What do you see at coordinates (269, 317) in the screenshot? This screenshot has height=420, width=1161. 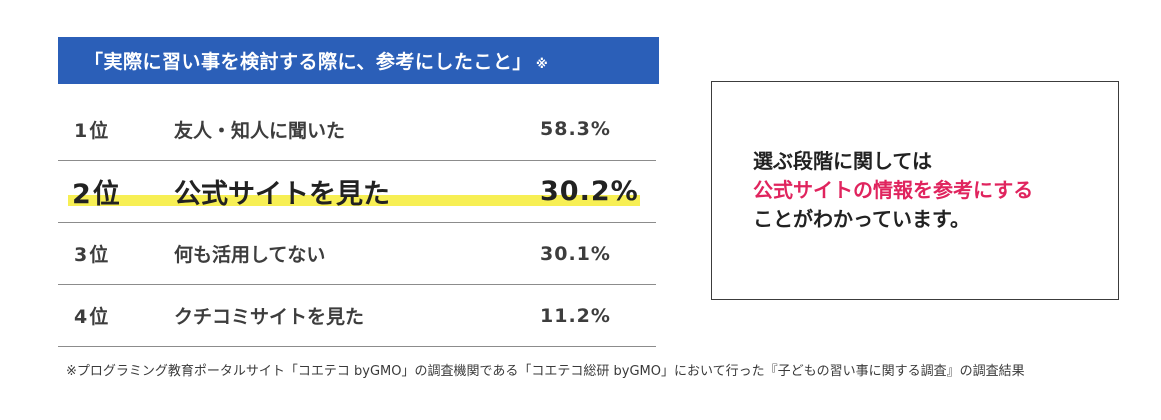 I see `rank-label: クチコミサイトを見た` at bounding box center [269, 317].